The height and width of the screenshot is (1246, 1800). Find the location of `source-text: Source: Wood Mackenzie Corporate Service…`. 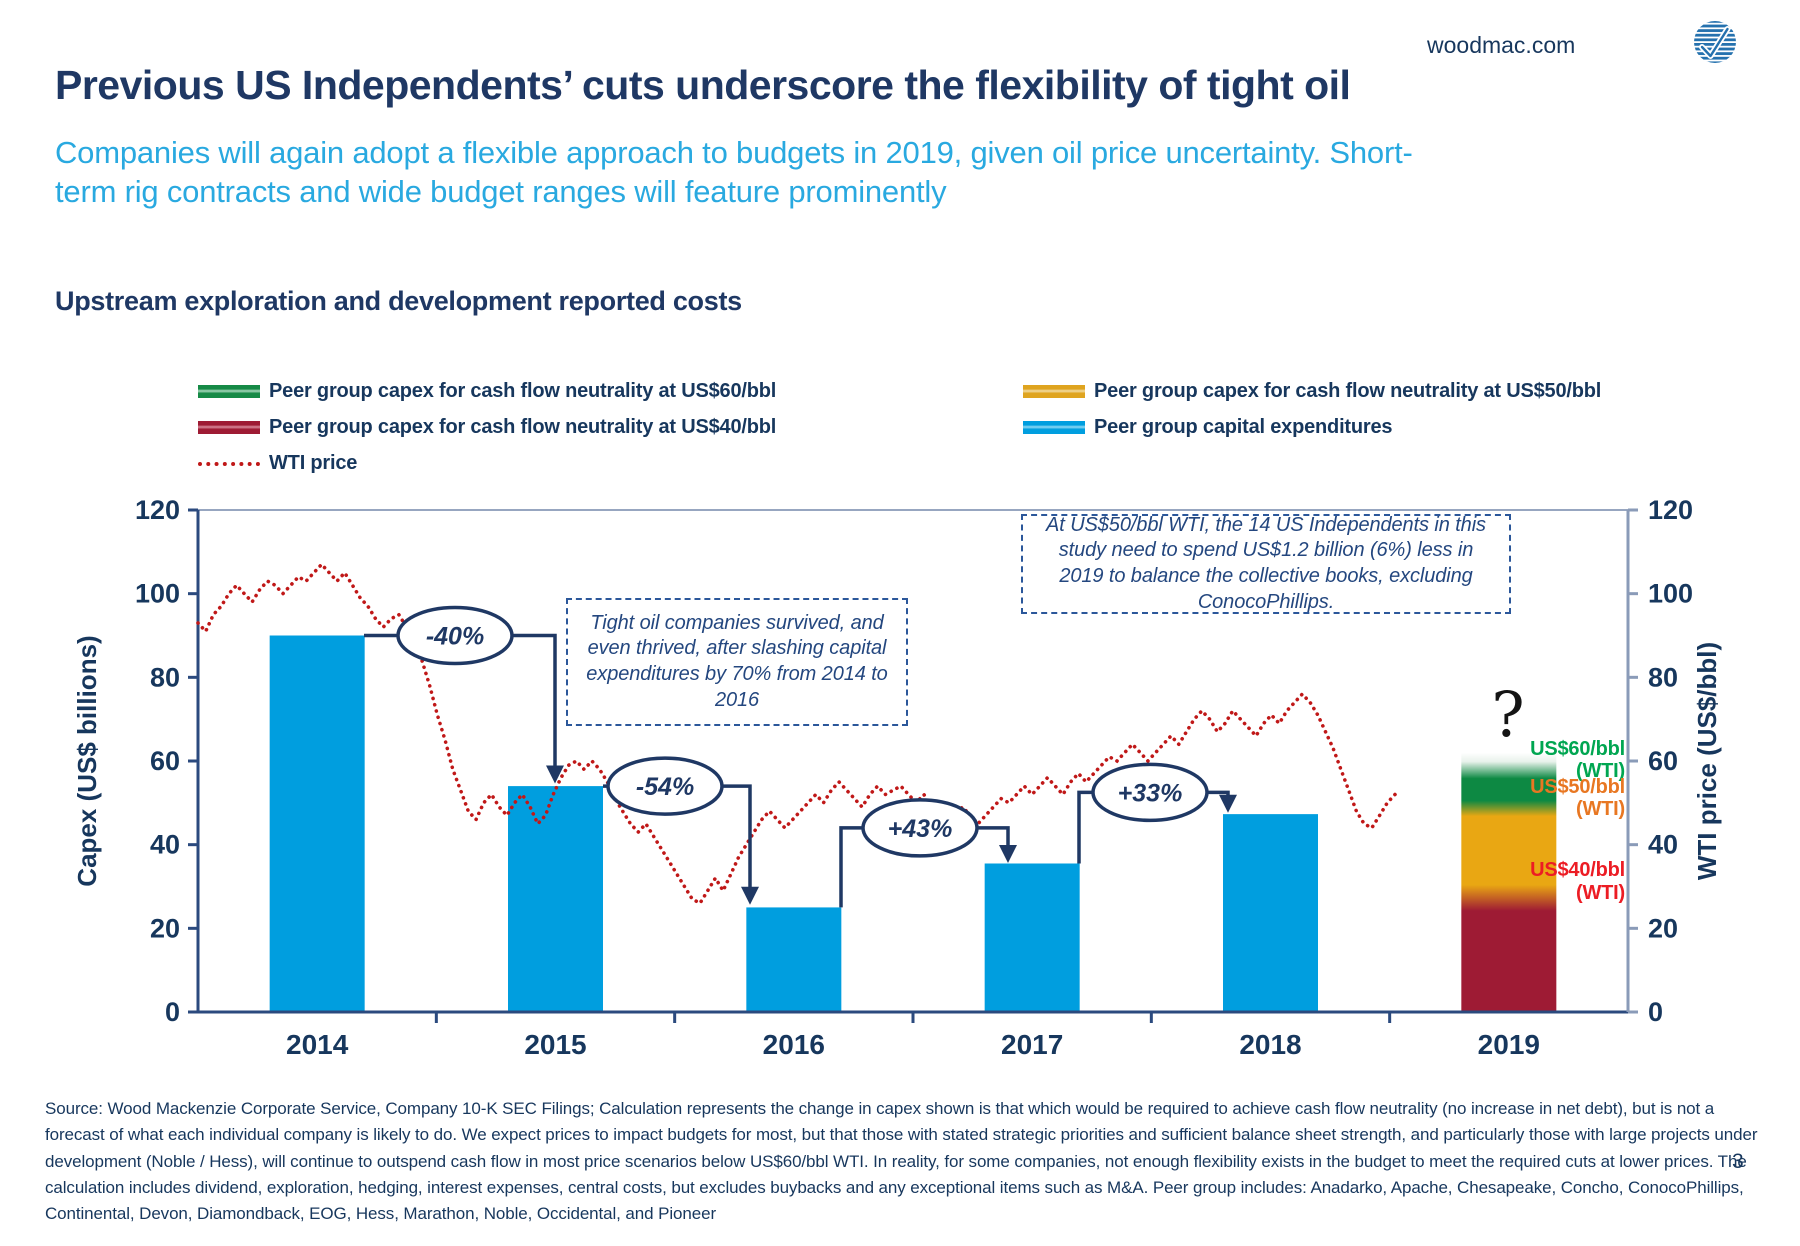

source-text: Source: Wood Mackenzie Corporate Service… is located at coordinates (901, 1161).